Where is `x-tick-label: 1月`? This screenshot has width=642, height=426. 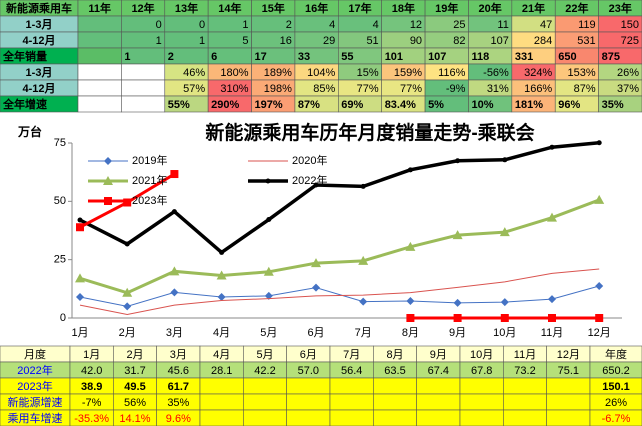 x-tick-label: 1月 is located at coordinates (79, 333).